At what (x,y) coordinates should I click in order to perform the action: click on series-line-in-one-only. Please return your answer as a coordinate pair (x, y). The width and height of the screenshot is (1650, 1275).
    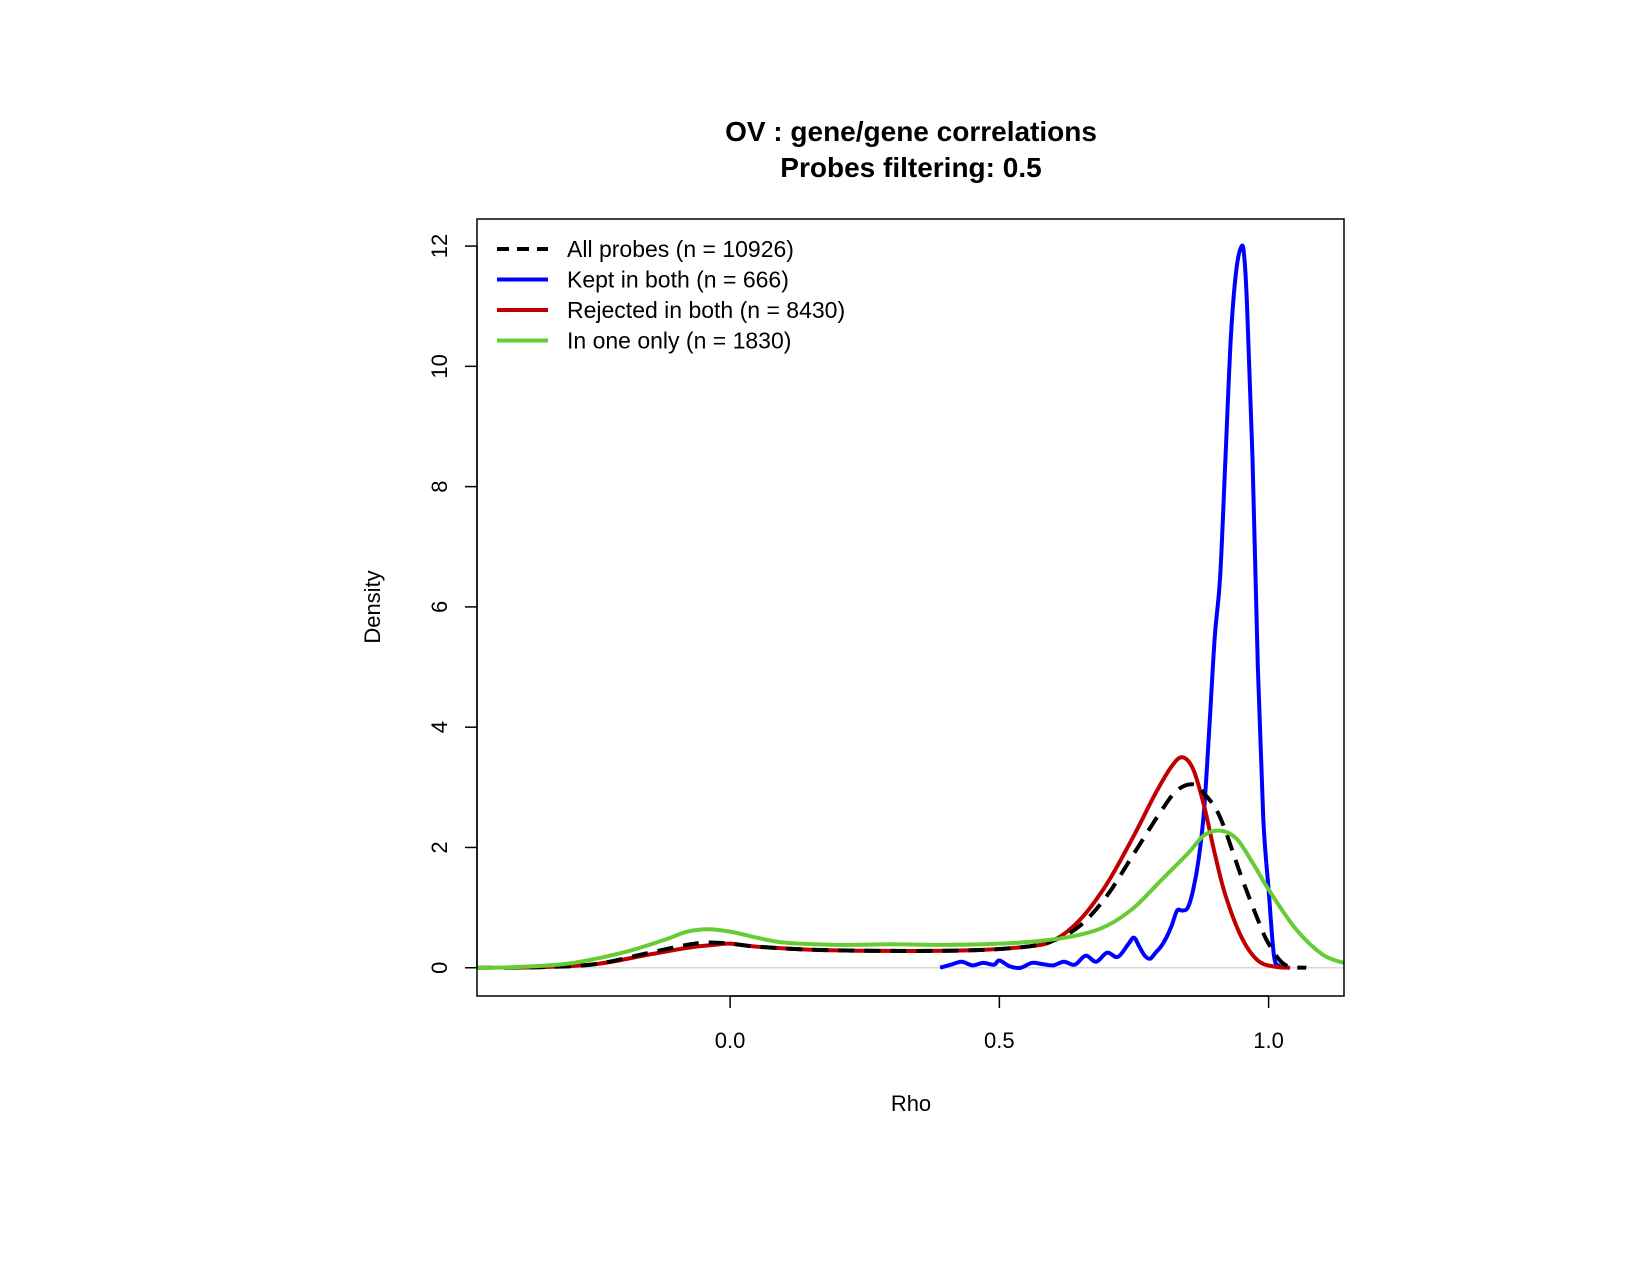
    Looking at the image, I should click on (910, 899).